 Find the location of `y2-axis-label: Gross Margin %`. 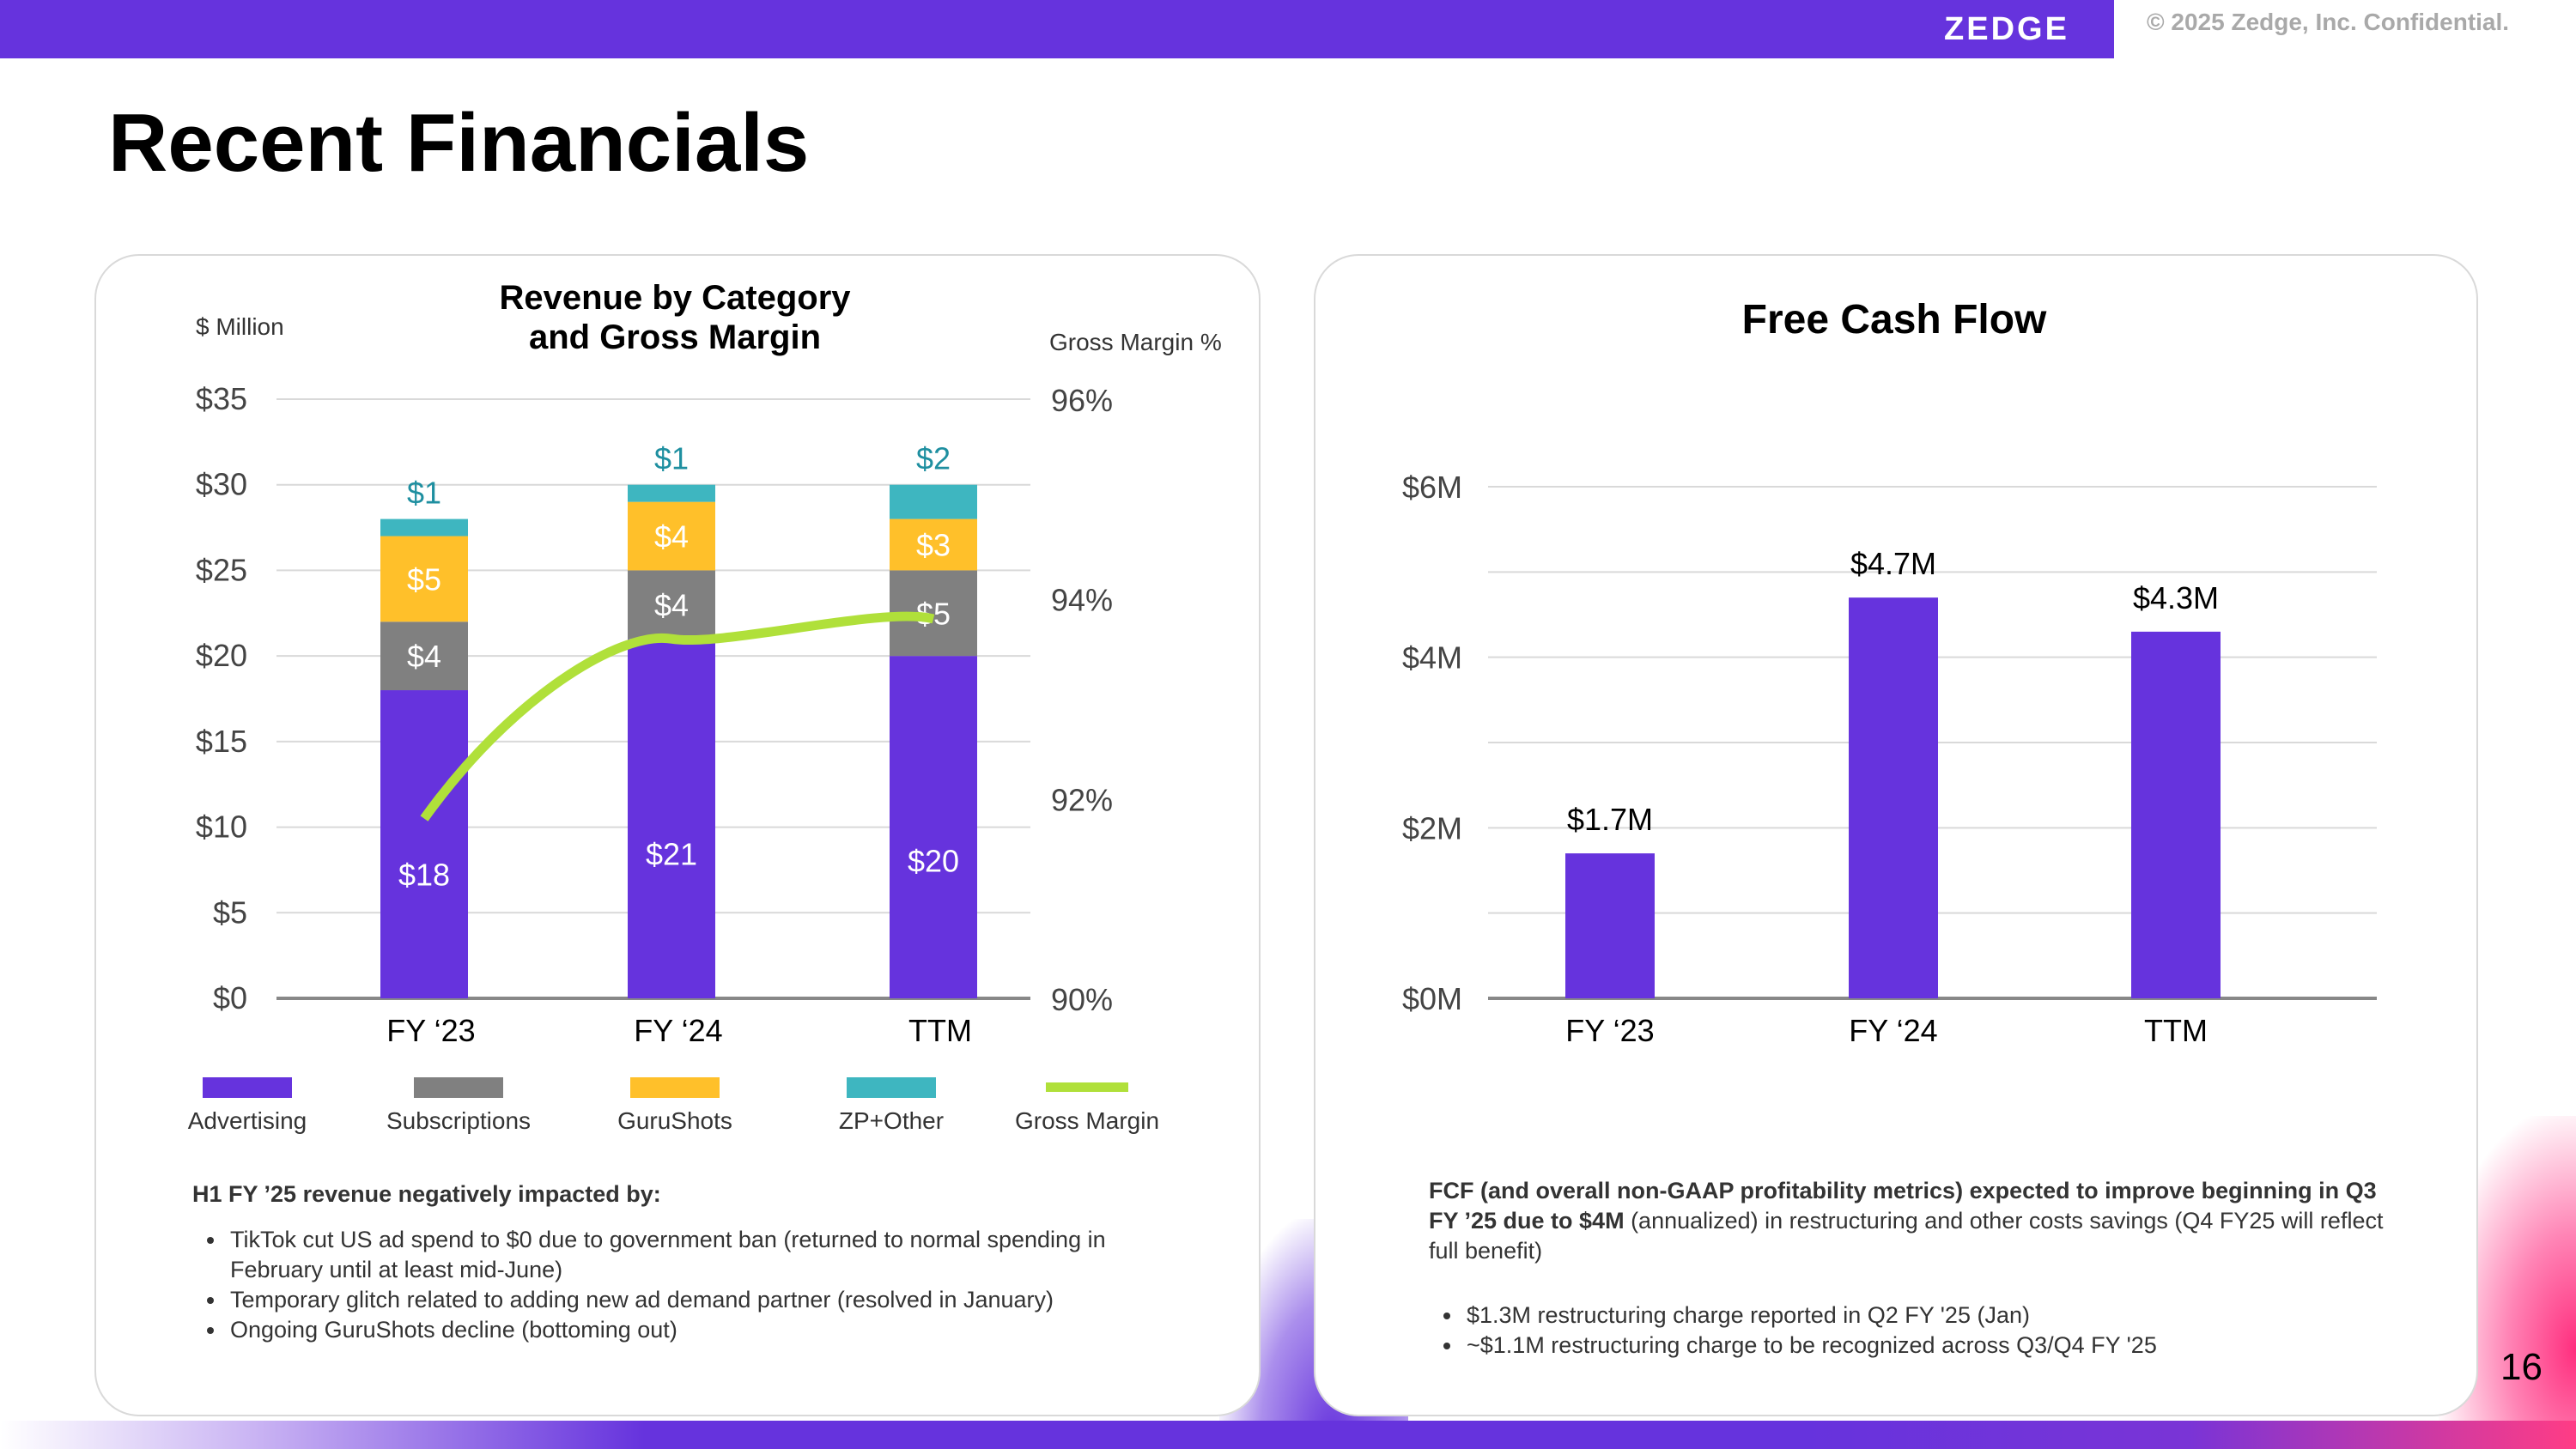

y2-axis-label: Gross Margin % is located at coordinates (1135, 342).